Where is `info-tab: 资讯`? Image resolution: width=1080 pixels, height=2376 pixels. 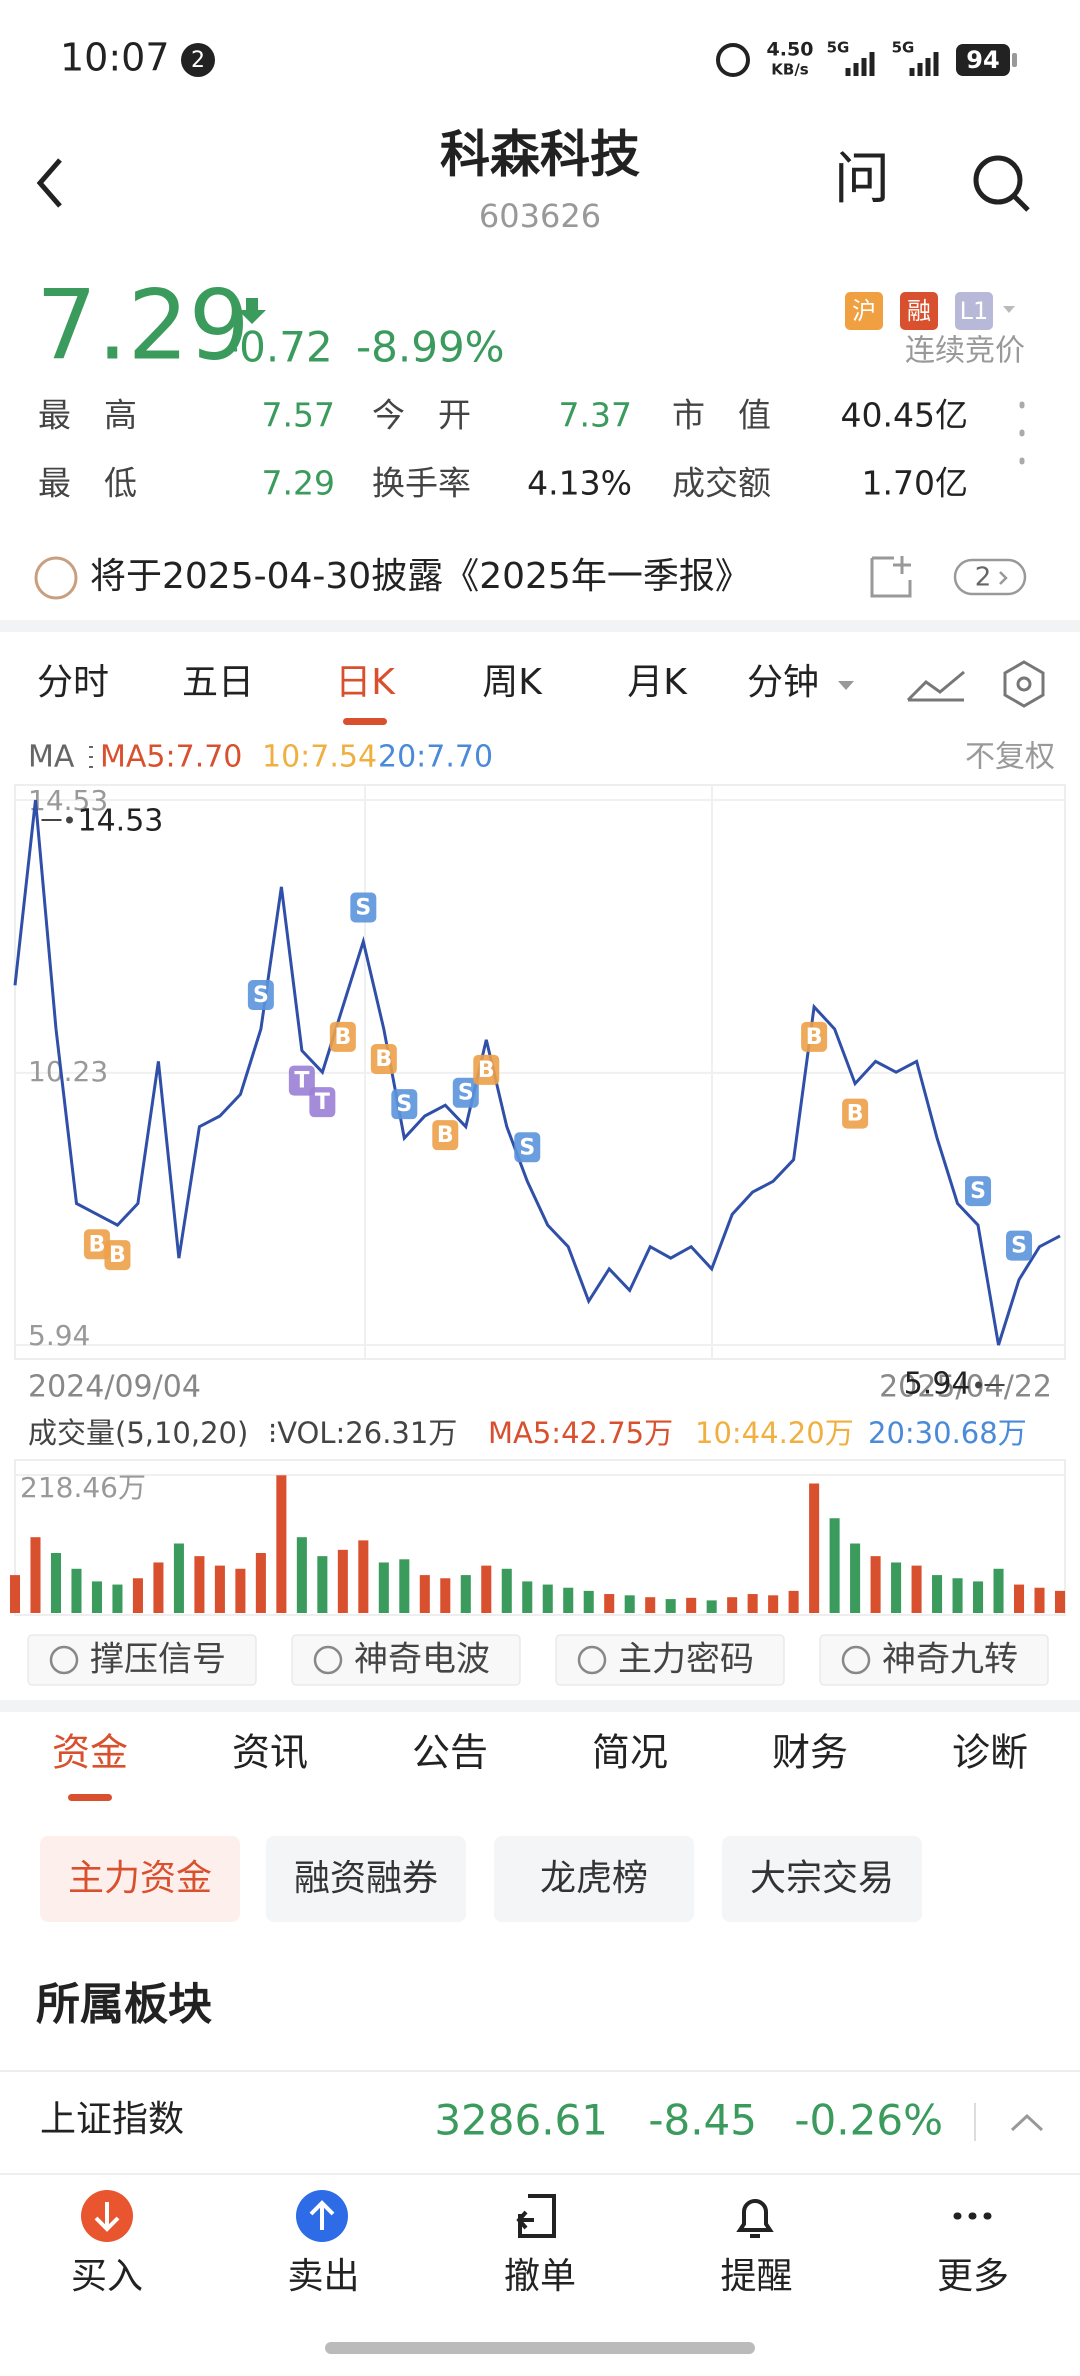 info-tab: 资讯 is located at coordinates (270, 1753).